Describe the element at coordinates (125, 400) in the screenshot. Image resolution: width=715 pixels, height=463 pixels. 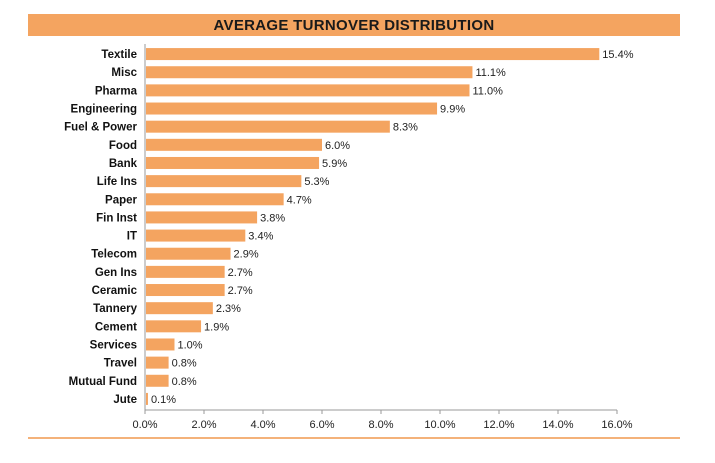
I see `category-label: Jute` at that location.